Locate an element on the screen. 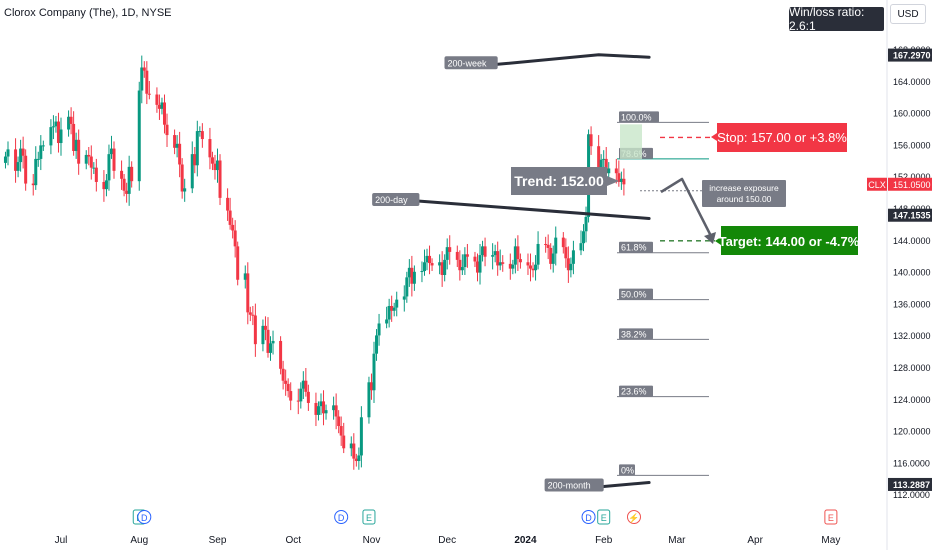 Image resolution: width=932 pixels, height=550 pixels. target-callout is located at coordinates (786, 240).